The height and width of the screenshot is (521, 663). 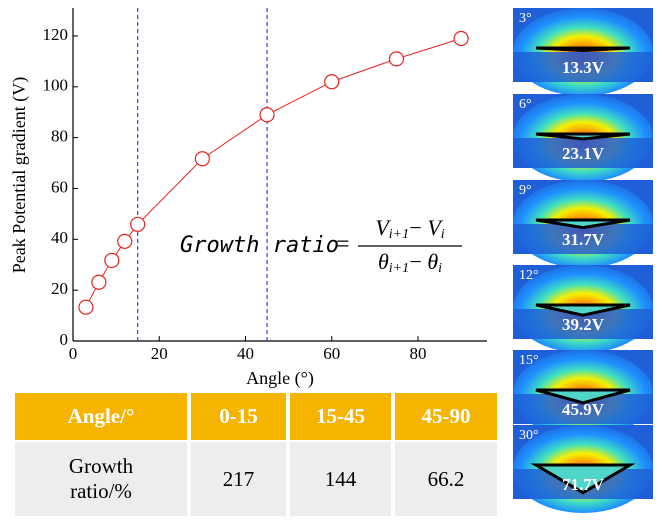 I want to click on cell: 217, so click(x=239, y=478).